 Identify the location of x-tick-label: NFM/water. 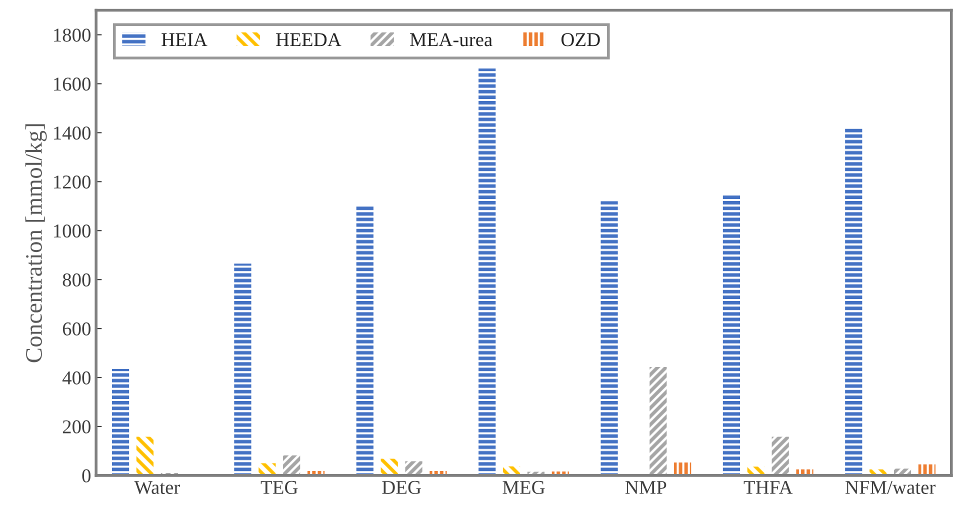
(890, 487).